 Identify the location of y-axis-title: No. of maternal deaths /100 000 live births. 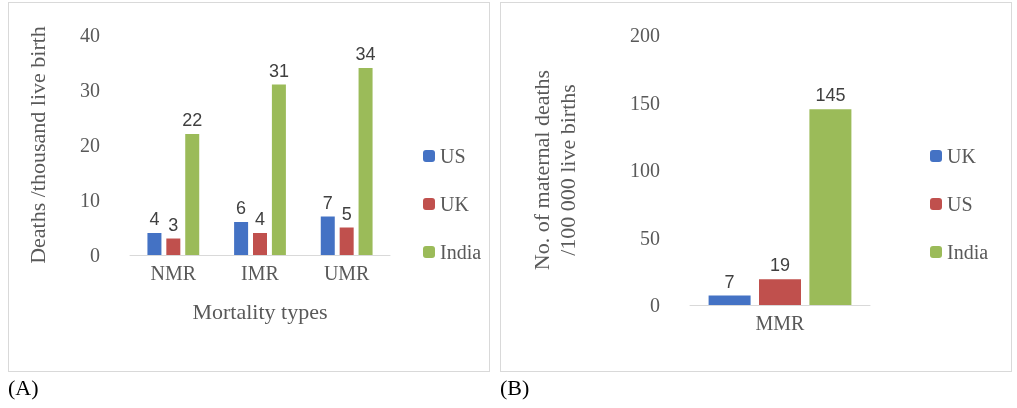
(554, 170).